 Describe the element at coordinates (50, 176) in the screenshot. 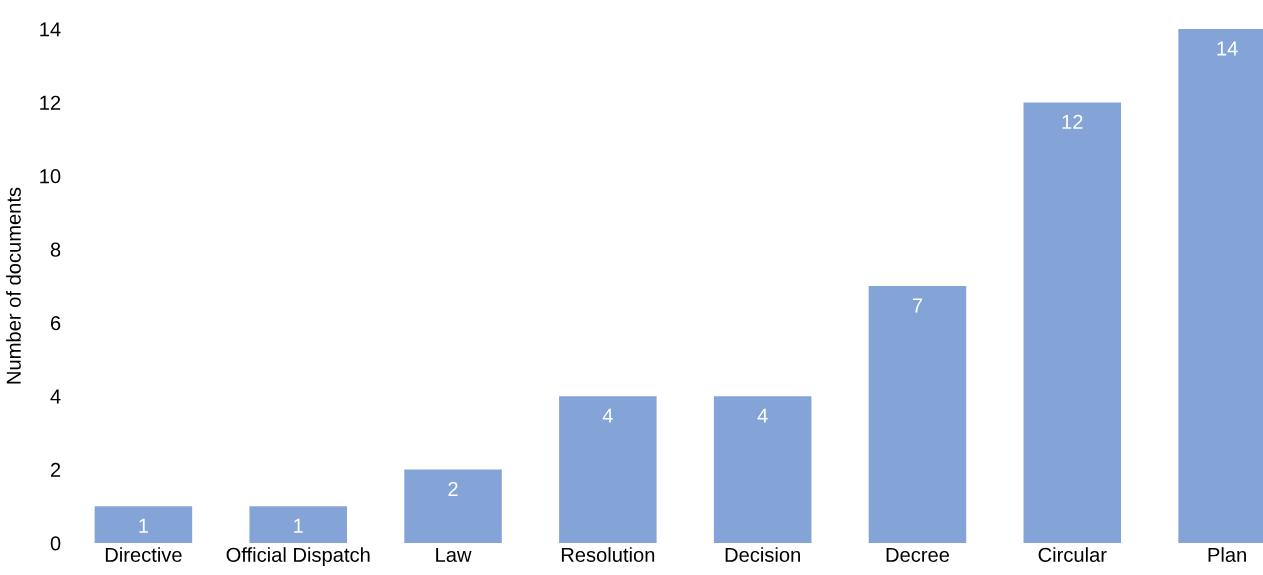

I see `y-tick-label: 10` at that location.